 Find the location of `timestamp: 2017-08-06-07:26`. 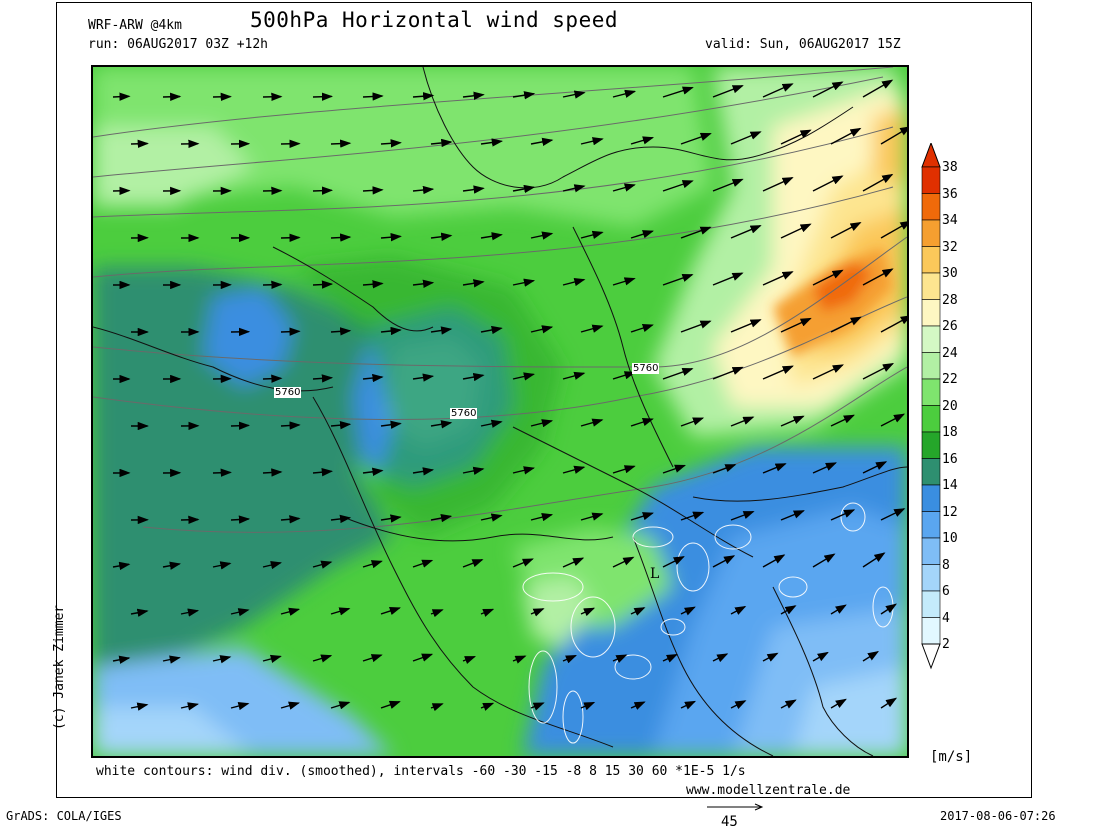

timestamp: 2017-08-06-07:26 is located at coordinates (998, 816).